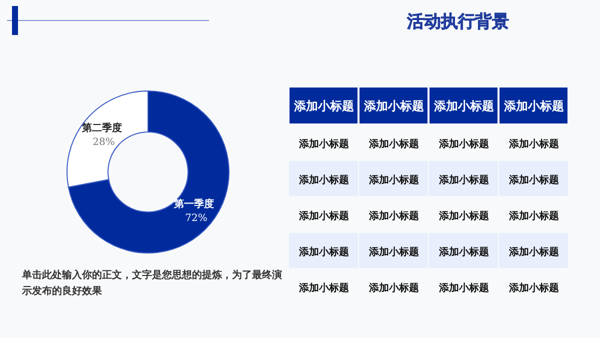 This screenshot has width=600, height=338. What do you see at coordinates (457, 22) in the screenshot?
I see `text: 活动执行背景` at bounding box center [457, 22].